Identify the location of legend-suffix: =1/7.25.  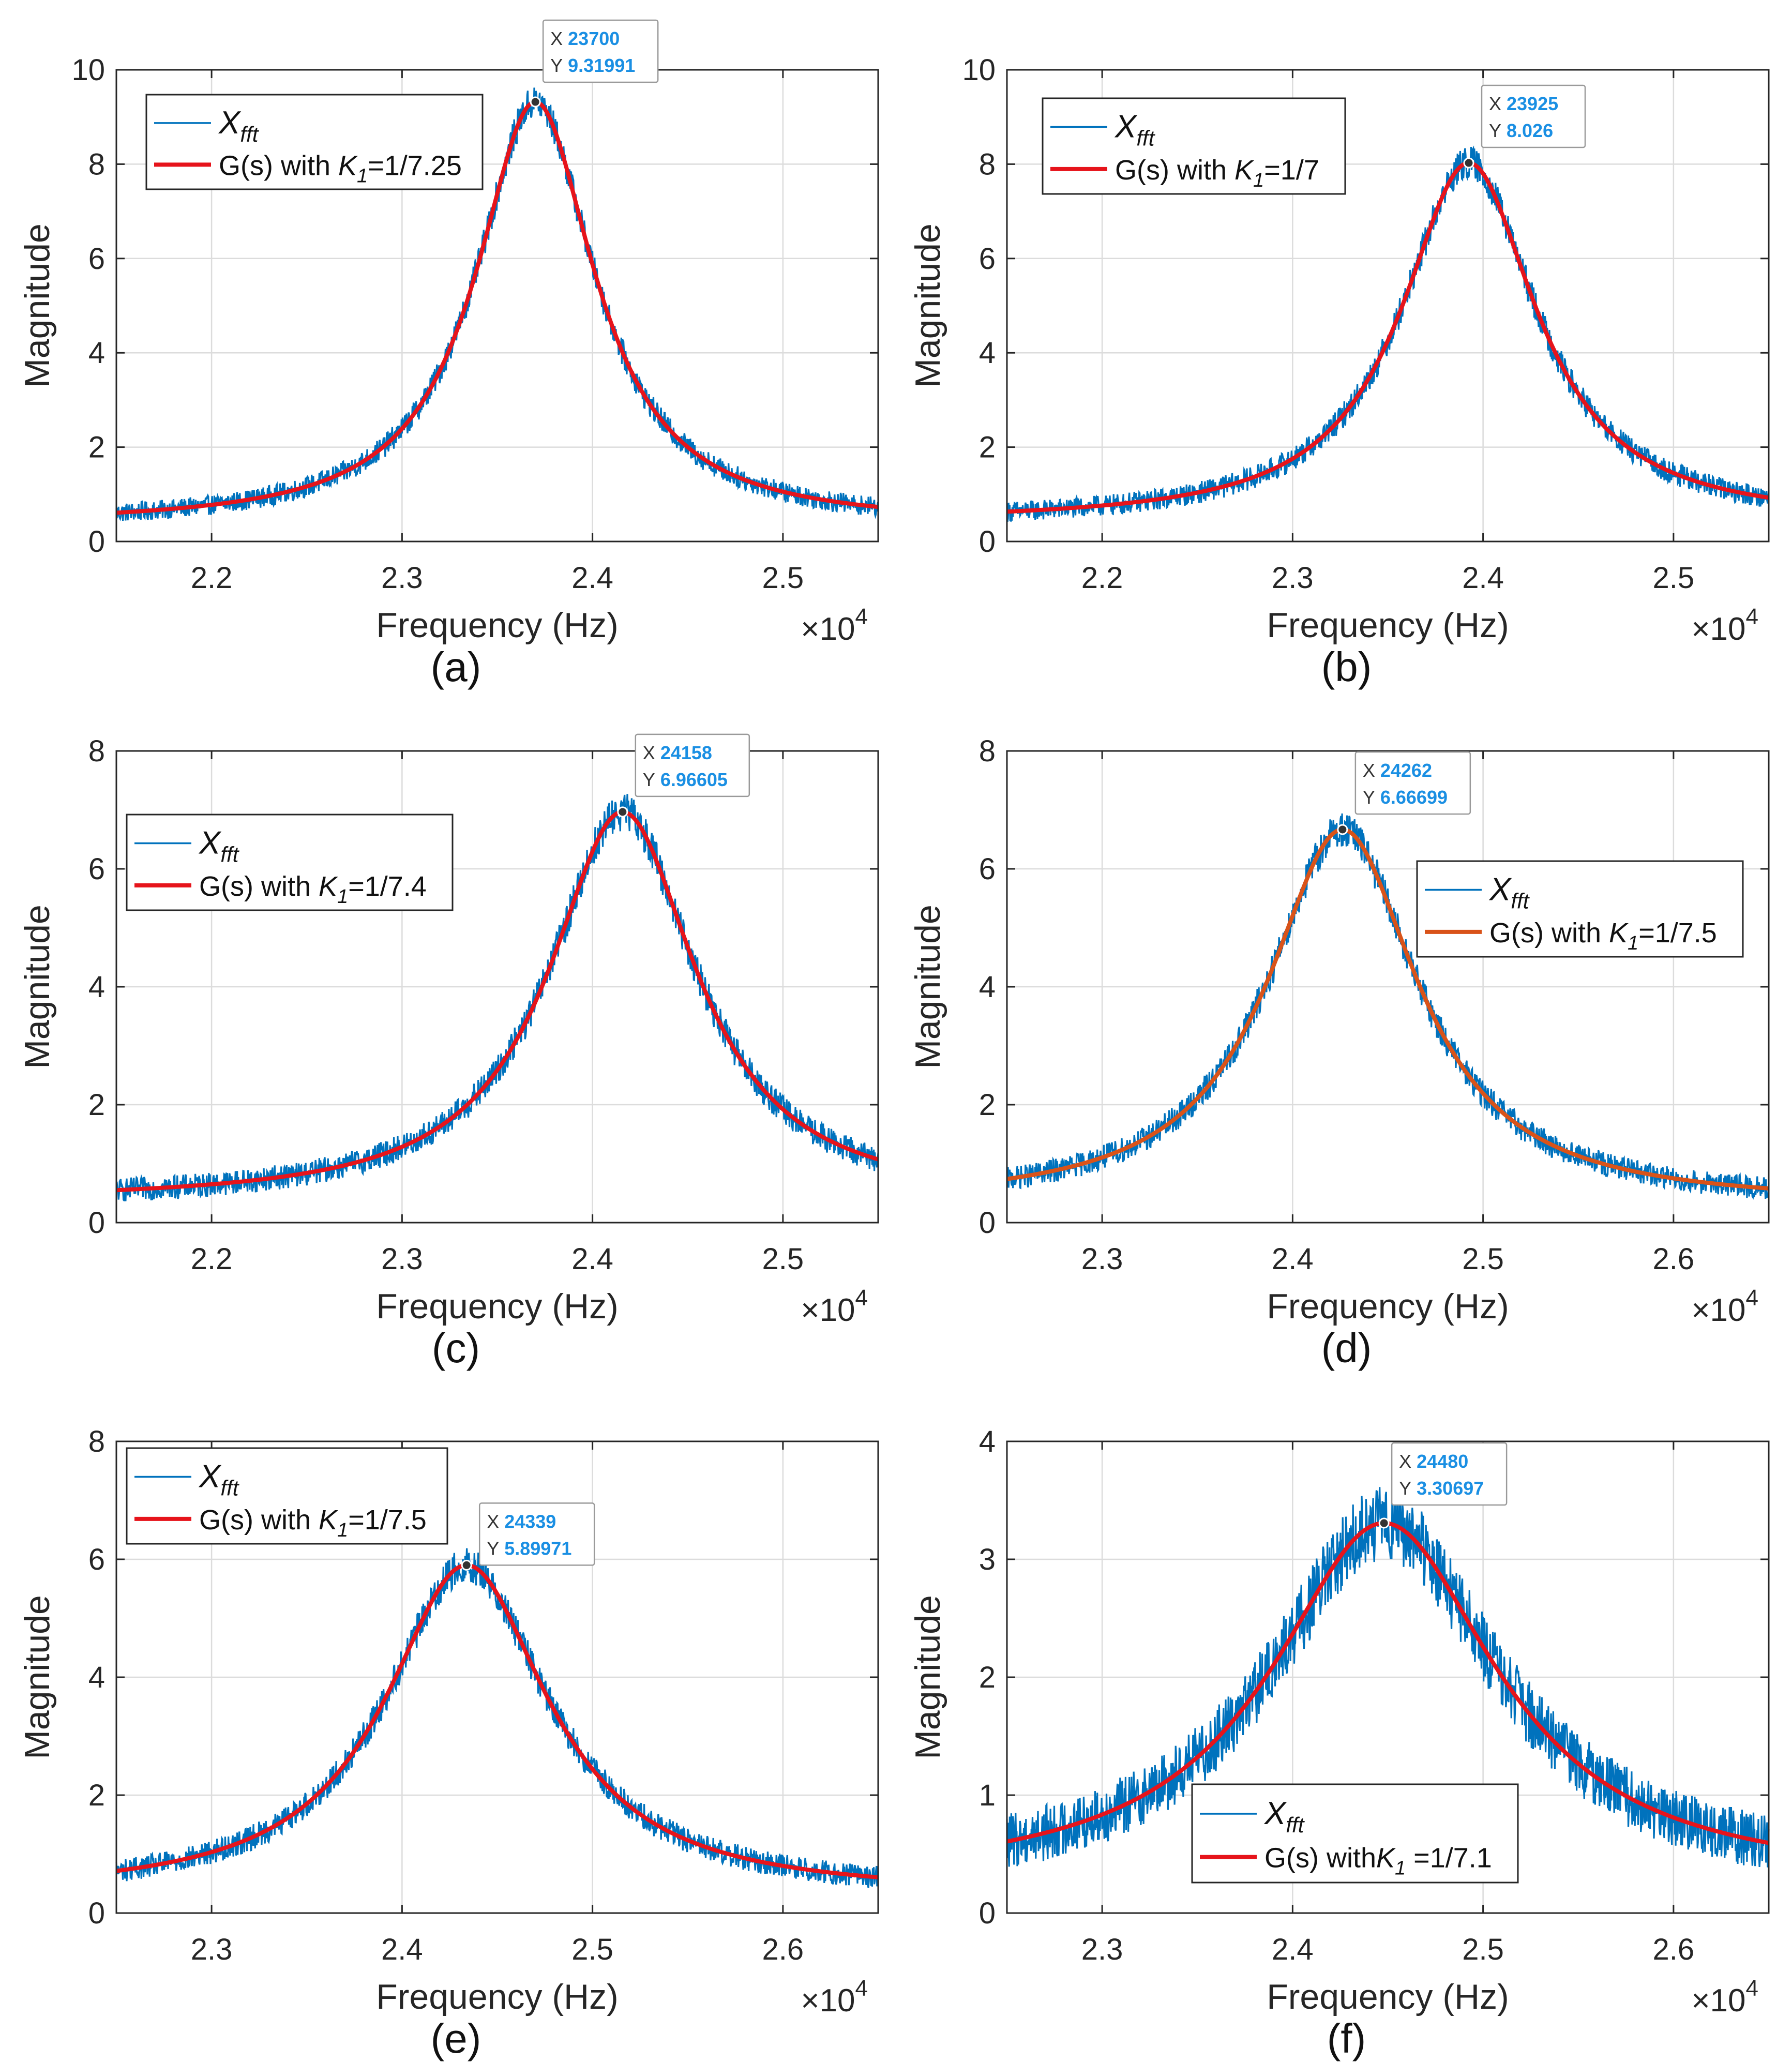
(415, 166).